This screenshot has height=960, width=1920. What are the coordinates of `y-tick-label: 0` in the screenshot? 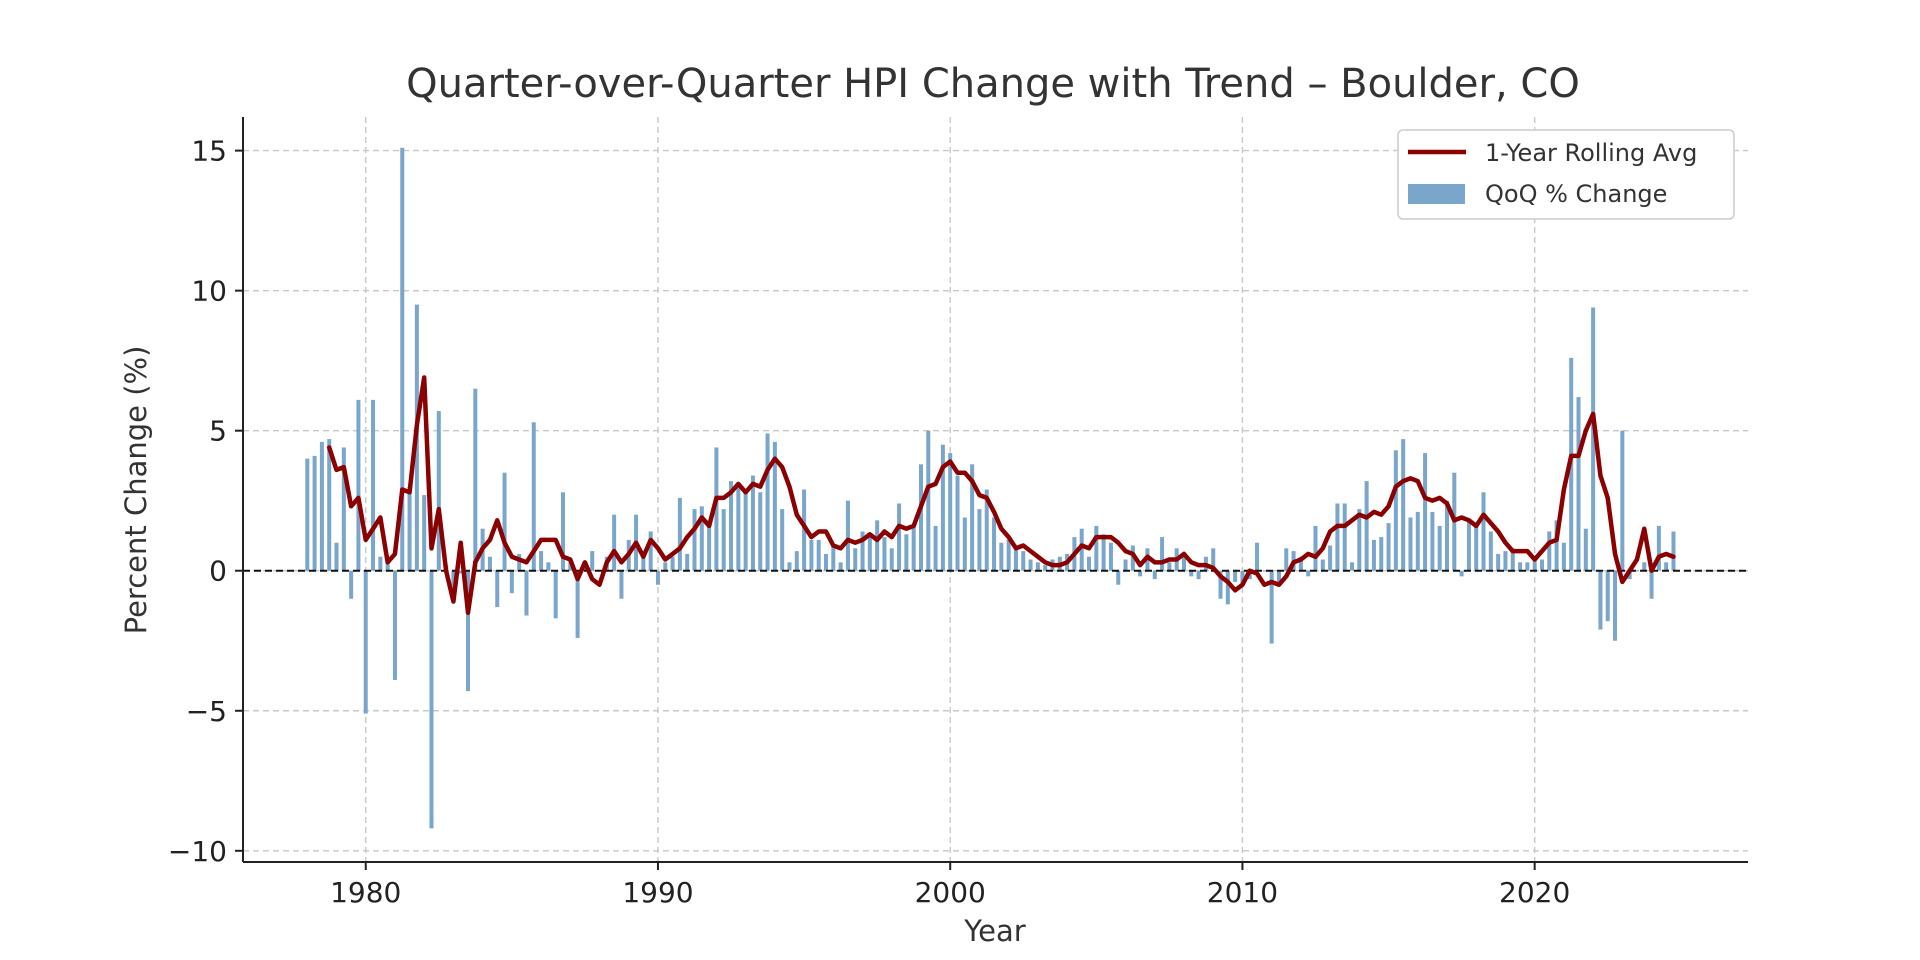 It's located at (218, 571).